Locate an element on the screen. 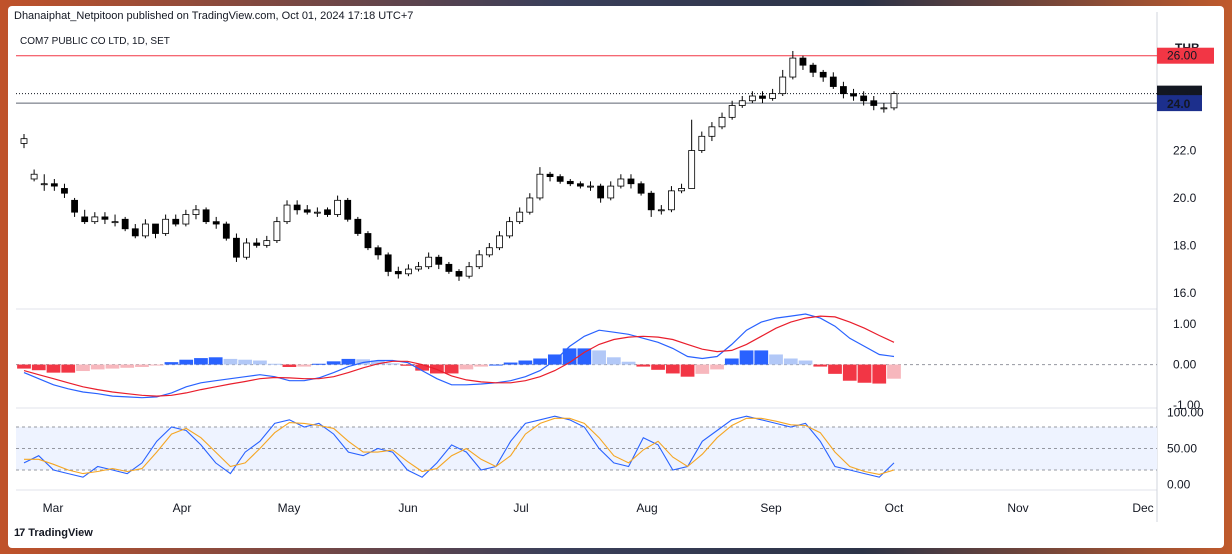  stoch-k-line is located at coordinates (459, 446).